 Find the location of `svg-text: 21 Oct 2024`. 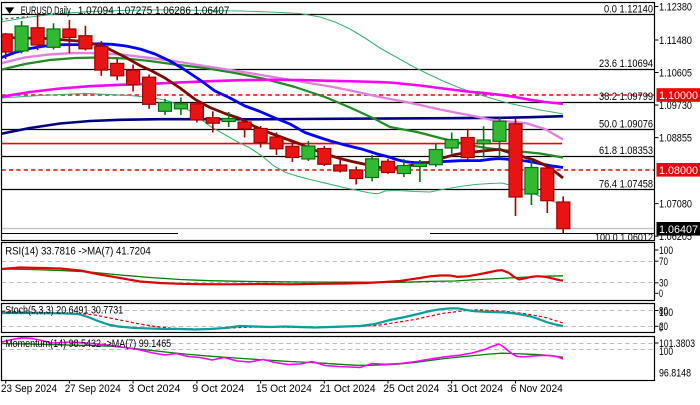

svg-text: 21 Oct 2024 is located at coordinates (348, 389).